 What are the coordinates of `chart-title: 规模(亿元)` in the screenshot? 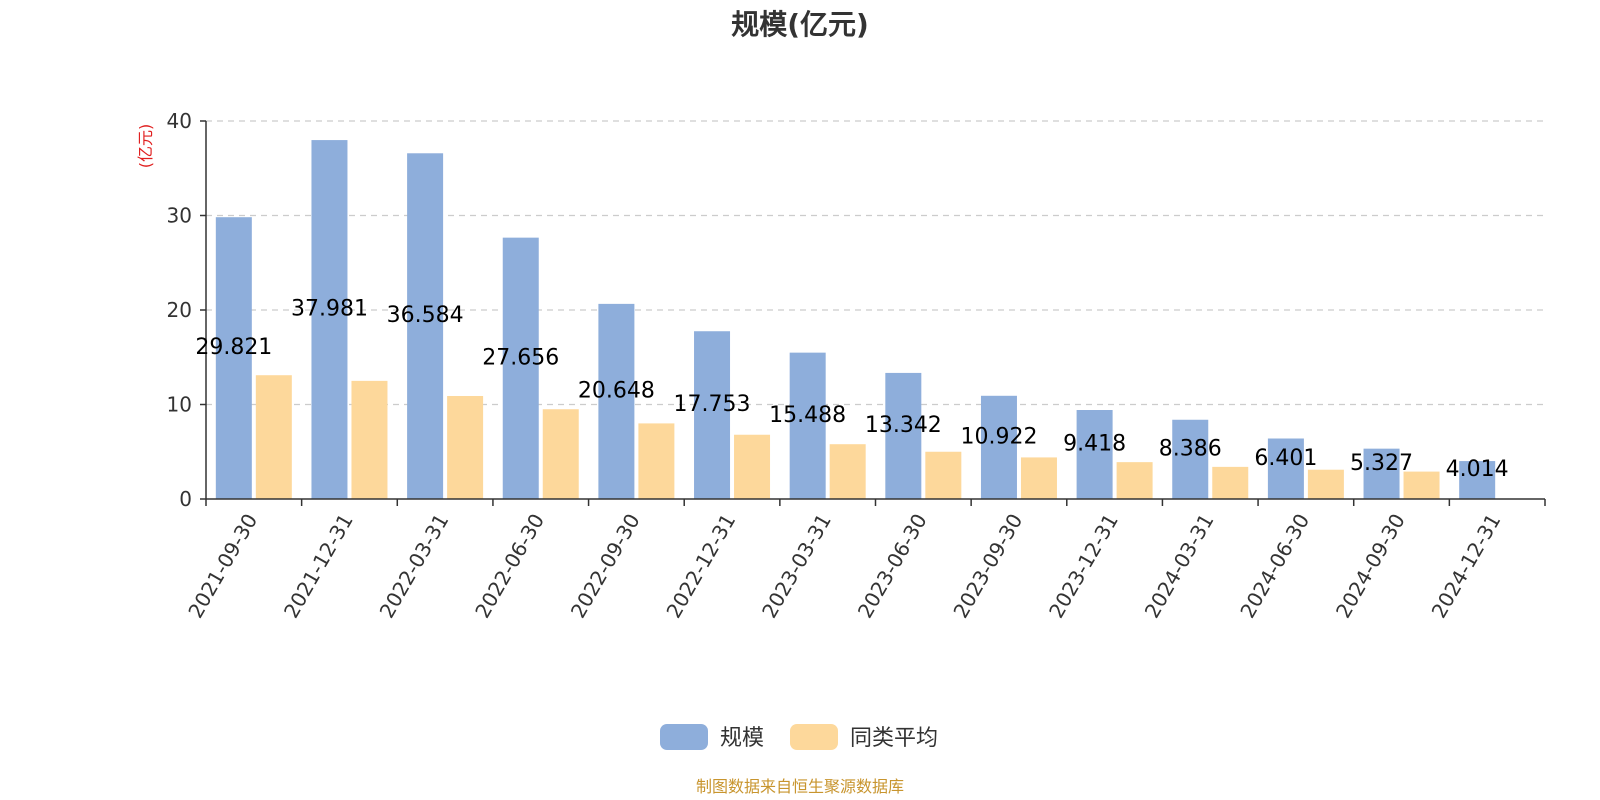 It's located at (800, 24).